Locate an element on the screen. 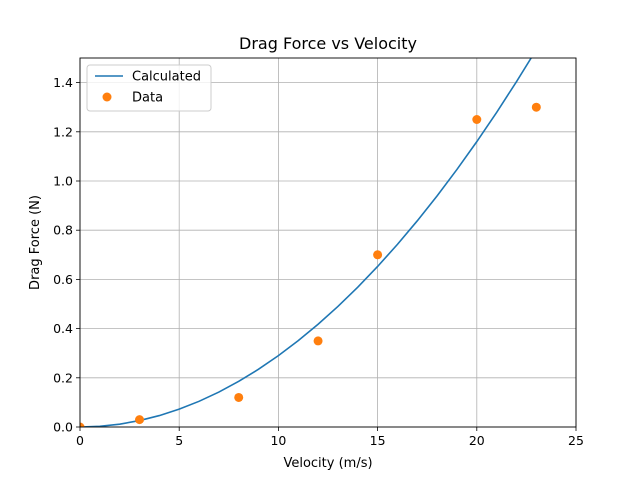 The width and height of the screenshot is (640, 480). x-tick-label: 5 is located at coordinates (179, 440).